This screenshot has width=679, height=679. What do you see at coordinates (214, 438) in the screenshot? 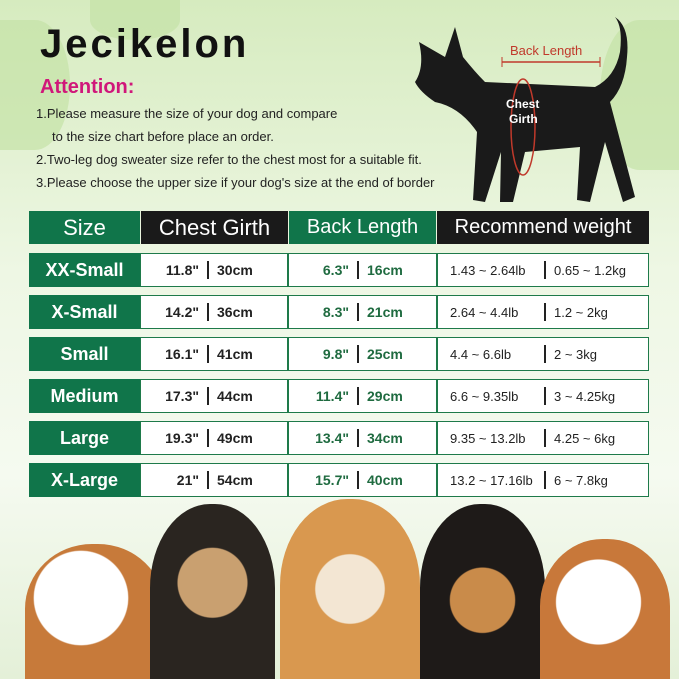
I see `chest-girth-cell: 19.3" 49cm` at bounding box center [214, 438].